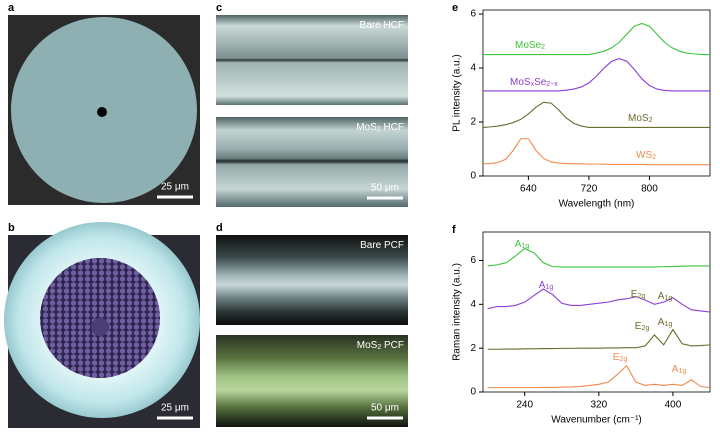 This screenshot has width=720, height=434. Describe the element at coordinates (457, 92) in the screenshot. I see `y-axis-label: PL intensity (a.u.)` at that location.